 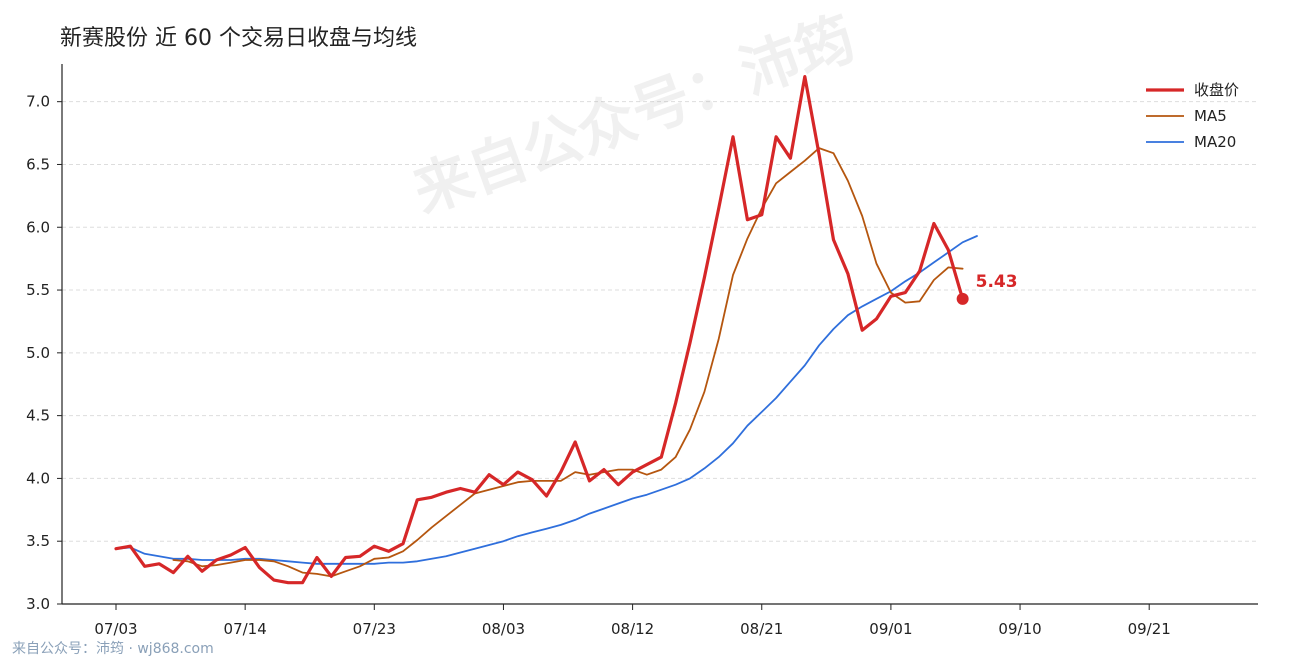 What do you see at coordinates (962, 298) in the screenshot?
I see `last-close-point` at bounding box center [962, 298].